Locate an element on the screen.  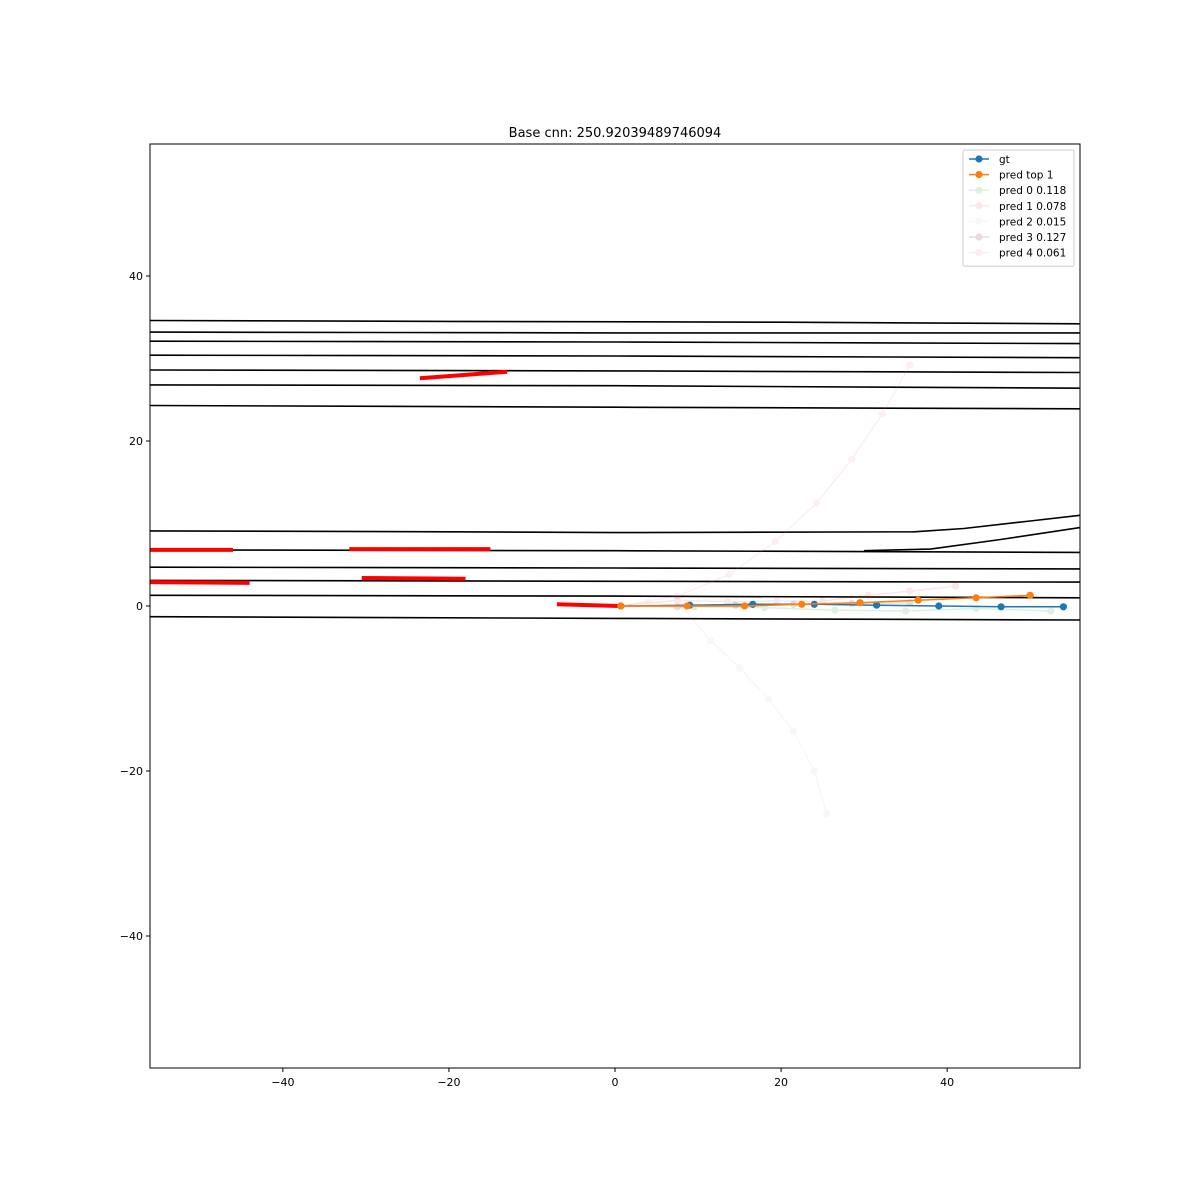
legend-label-4: pred 2 0.015 is located at coordinates (1032, 222).